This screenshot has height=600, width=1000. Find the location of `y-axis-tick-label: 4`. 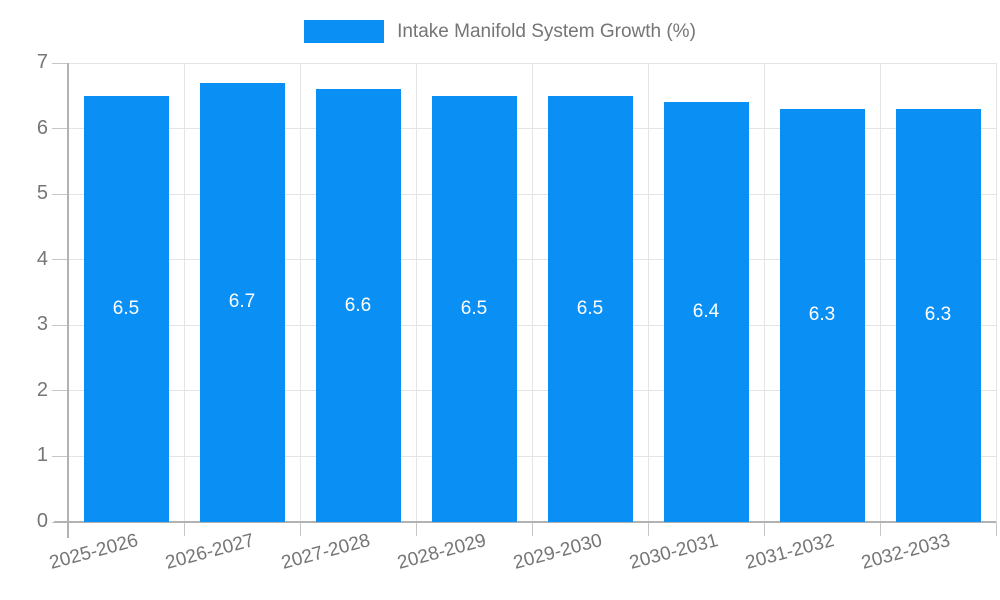

y-axis-tick-label: 4 is located at coordinates (42, 258).